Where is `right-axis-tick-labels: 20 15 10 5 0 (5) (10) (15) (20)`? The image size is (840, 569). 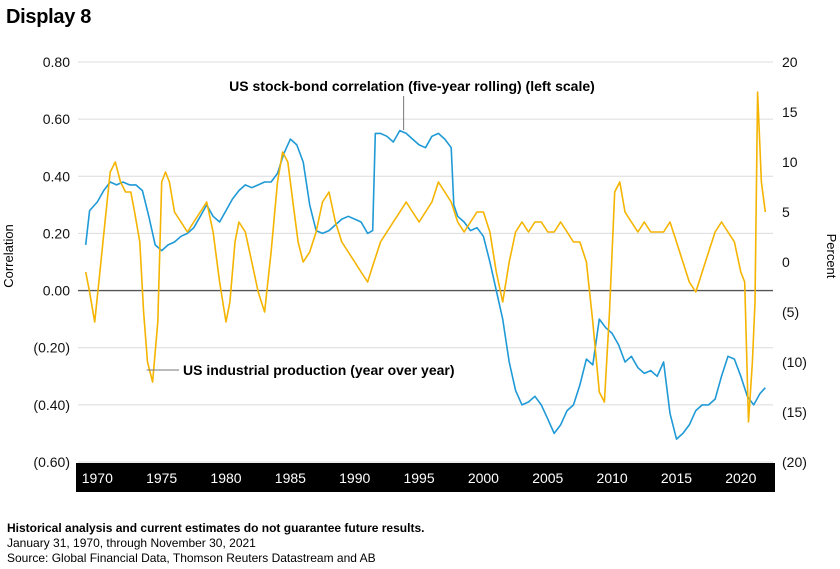 right-axis-tick-labels: 20 15 10 5 0 (5) (10) (15) (20) is located at coordinates (794, 262).